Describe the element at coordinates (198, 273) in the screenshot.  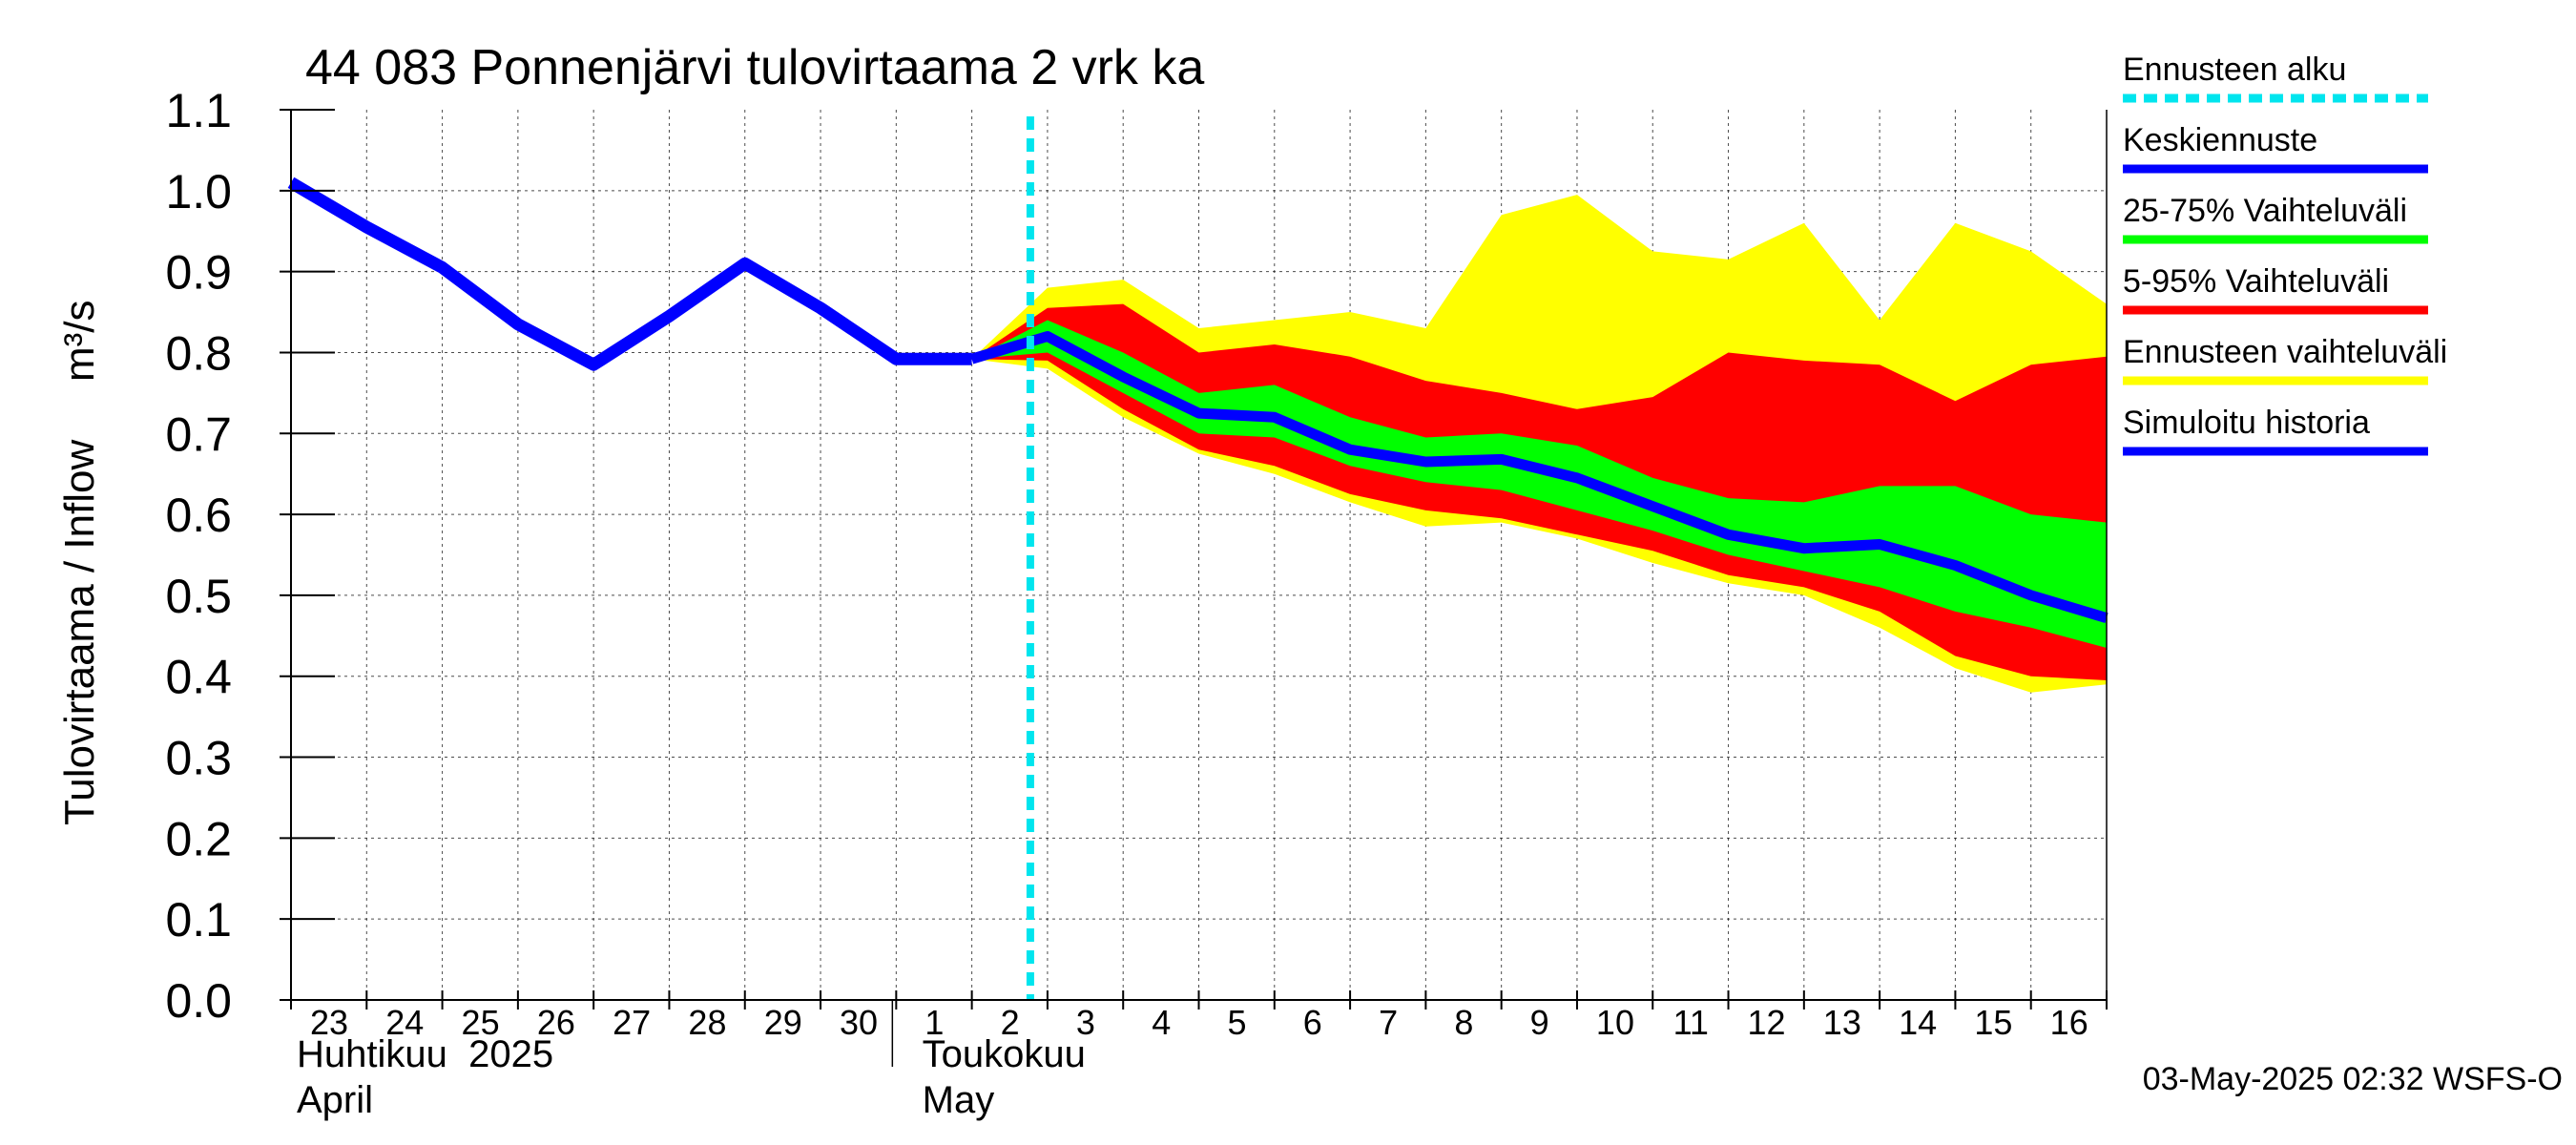
I see `y-tick-label: 0.9` at that location.